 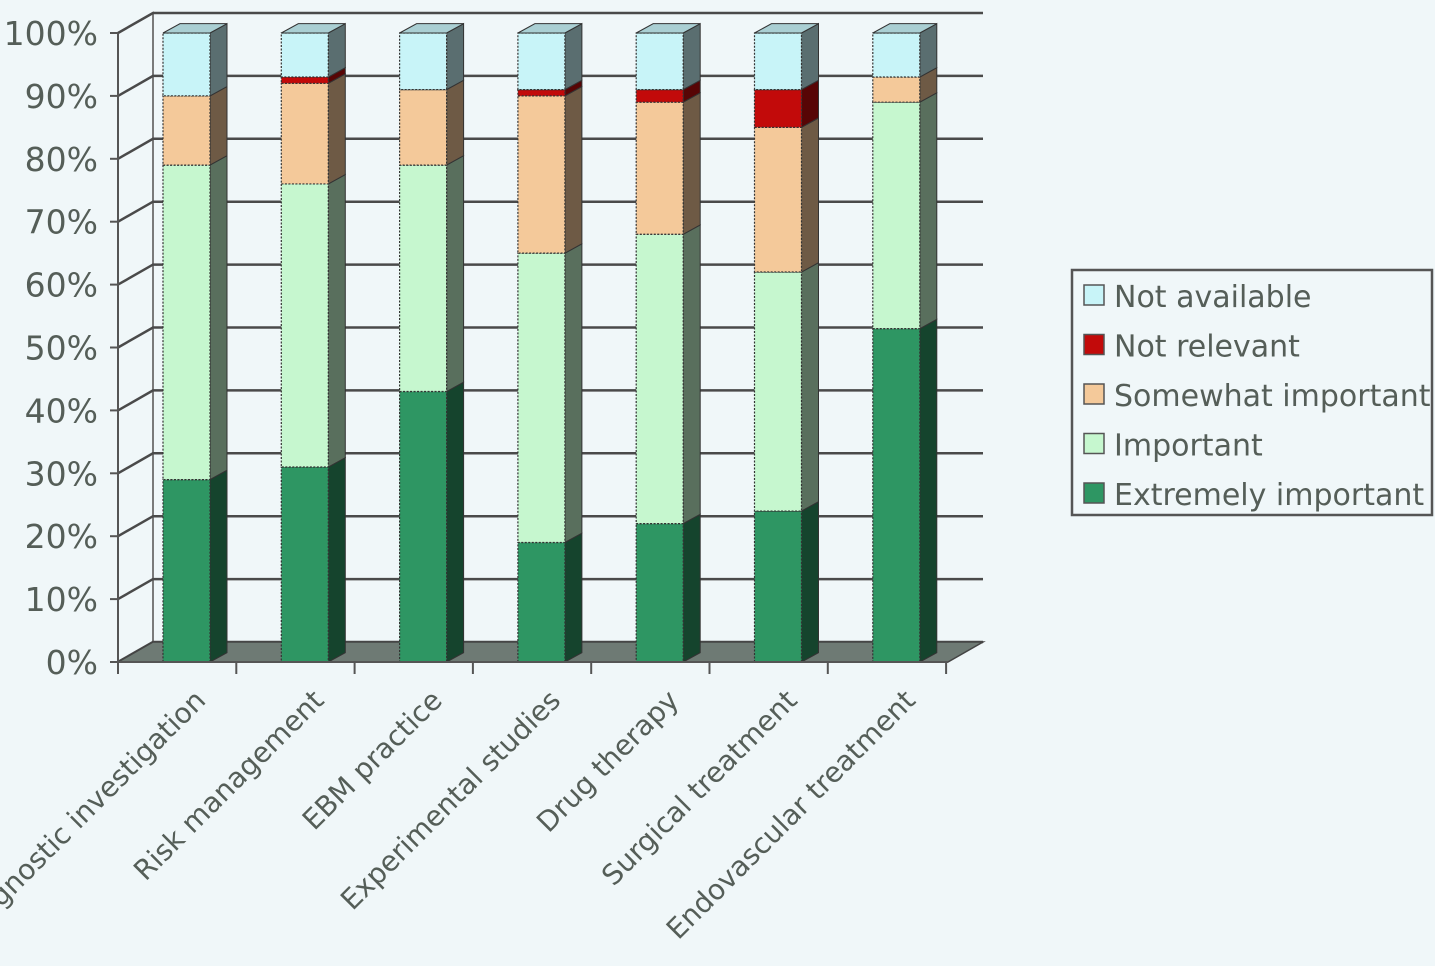 What do you see at coordinates (541, 174) in the screenshot?
I see `bar-segment-experimental-studies-somewhat-important-front` at bounding box center [541, 174].